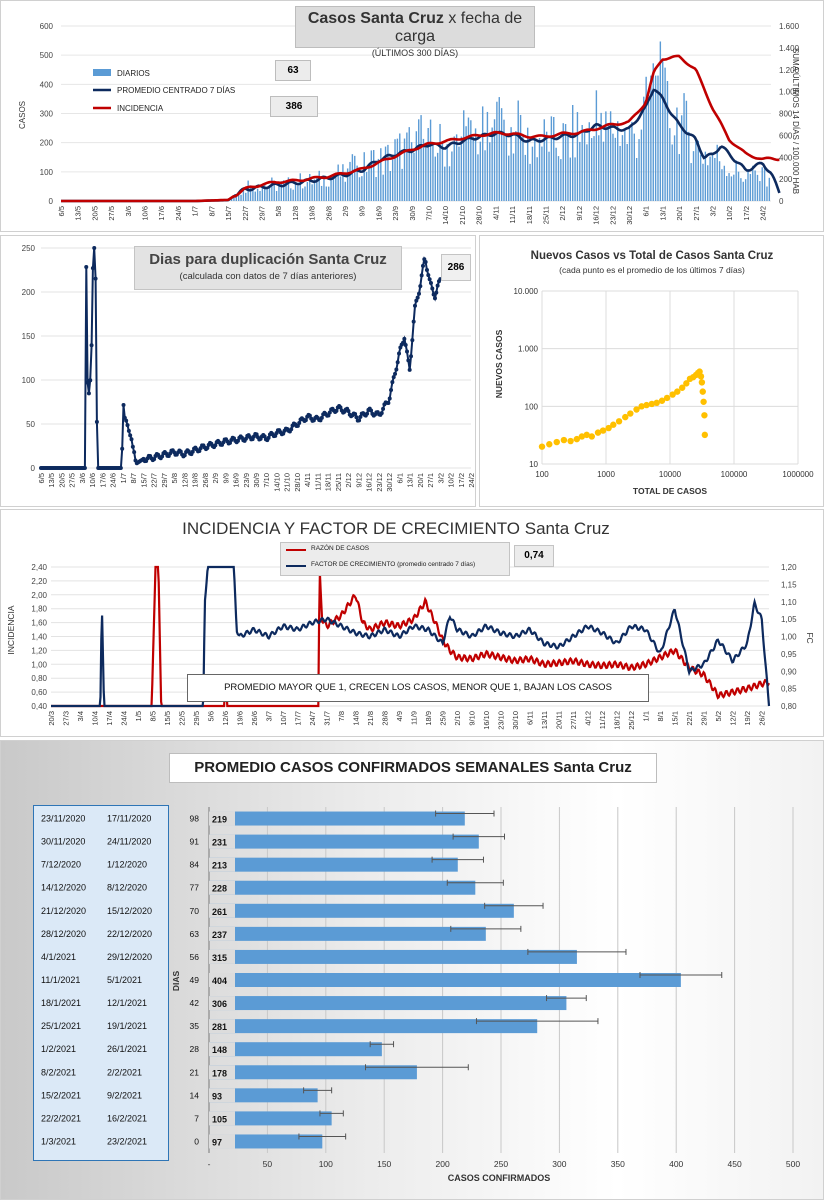 The height and width of the screenshot is (1201, 824). Describe the element at coordinates (219, 1119) in the screenshot. I see `bar-value-label: 105` at that location.